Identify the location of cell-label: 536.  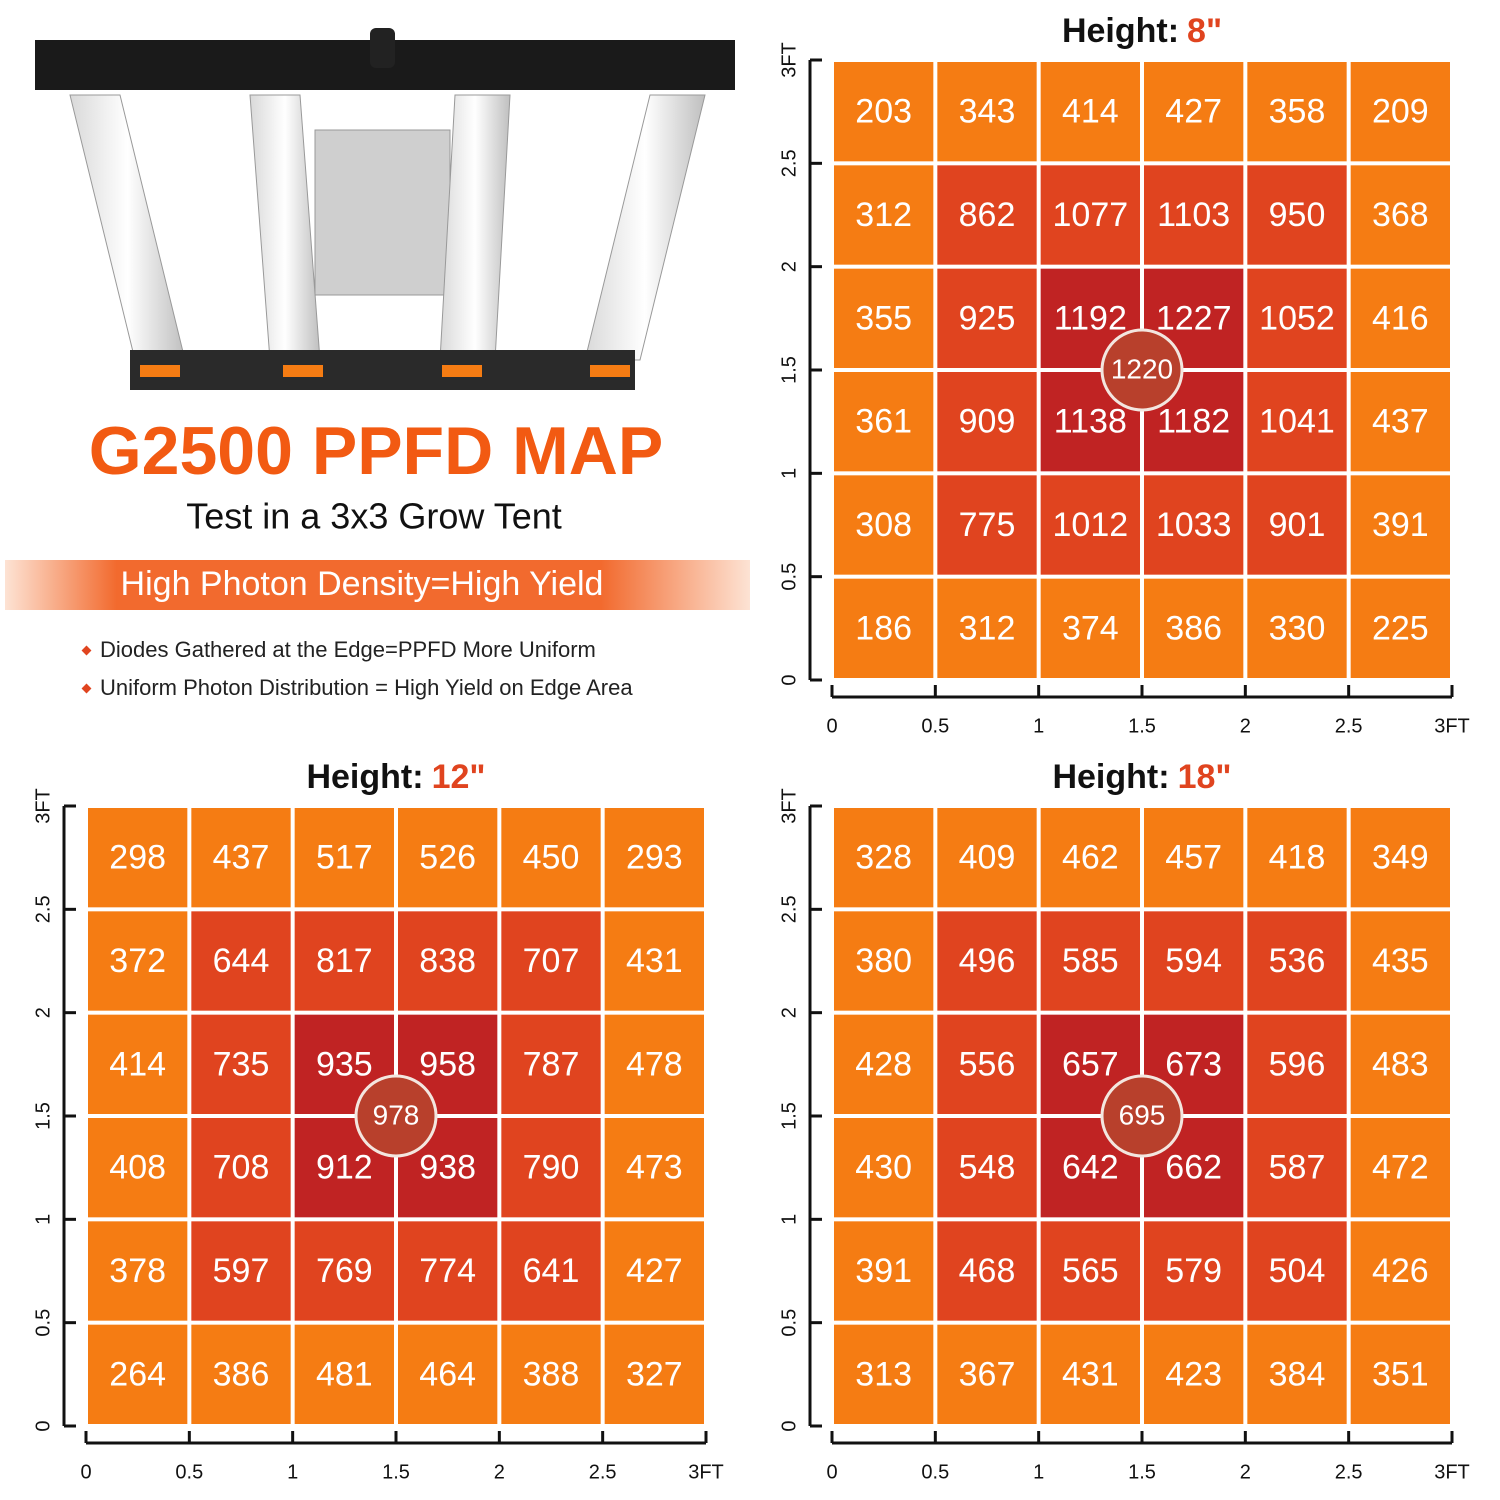
(1297, 961).